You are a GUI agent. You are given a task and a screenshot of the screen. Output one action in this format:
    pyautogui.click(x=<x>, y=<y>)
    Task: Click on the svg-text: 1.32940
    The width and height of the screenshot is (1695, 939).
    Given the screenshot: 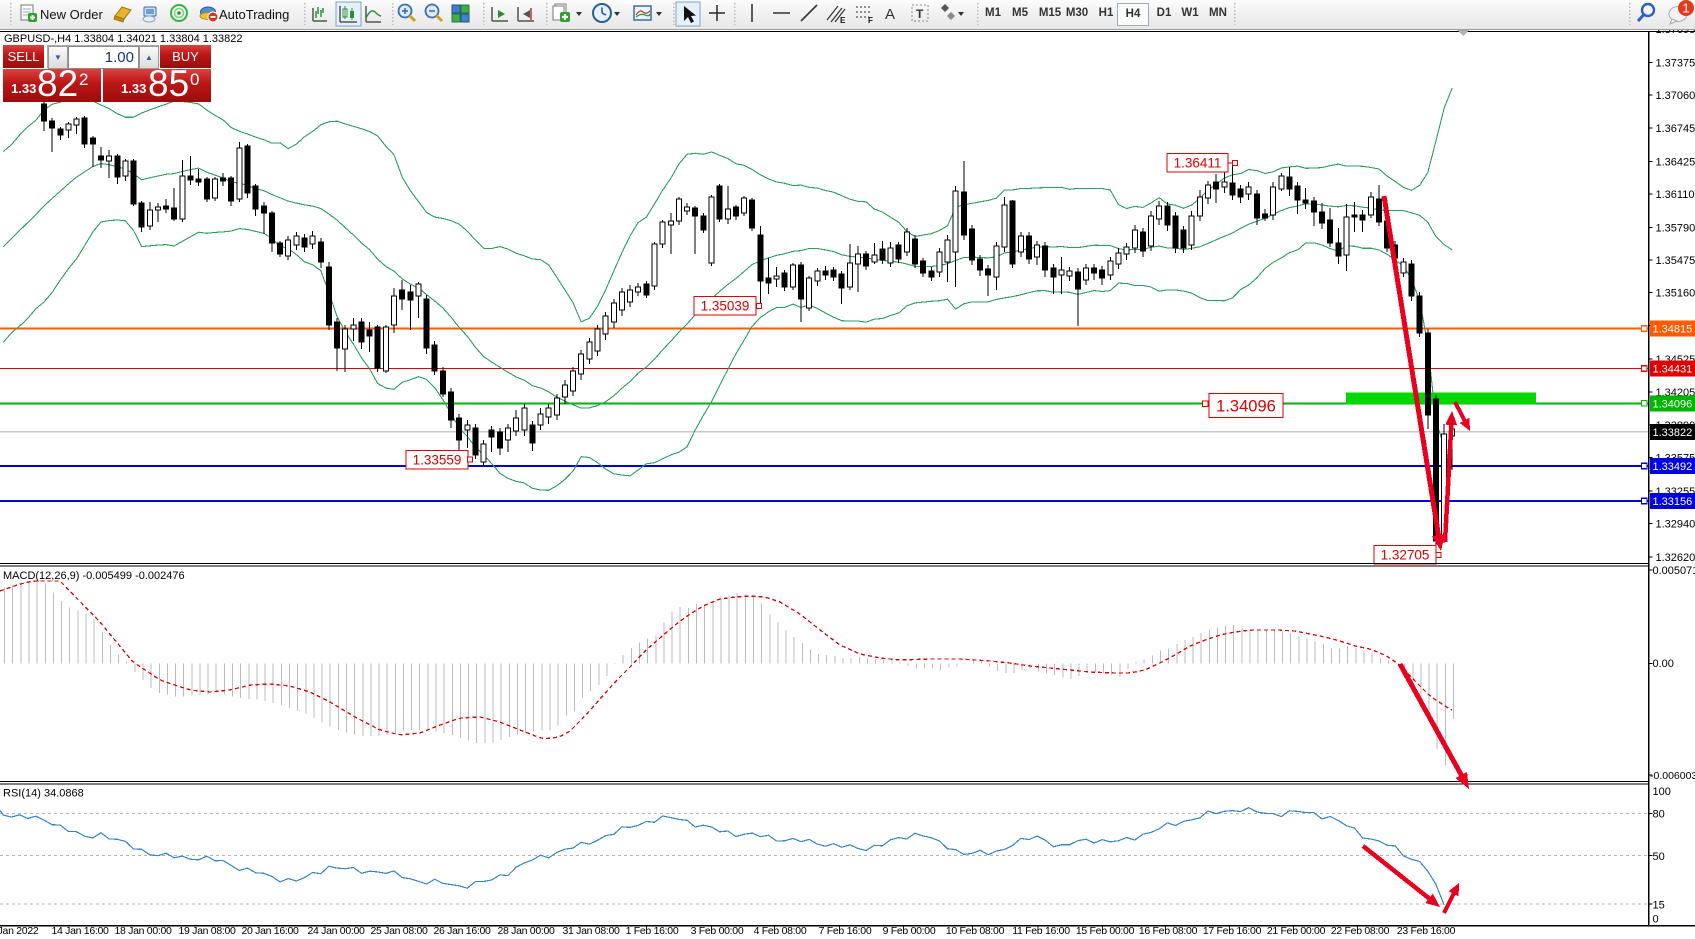 What is the action you would take?
    pyautogui.click(x=1675, y=525)
    